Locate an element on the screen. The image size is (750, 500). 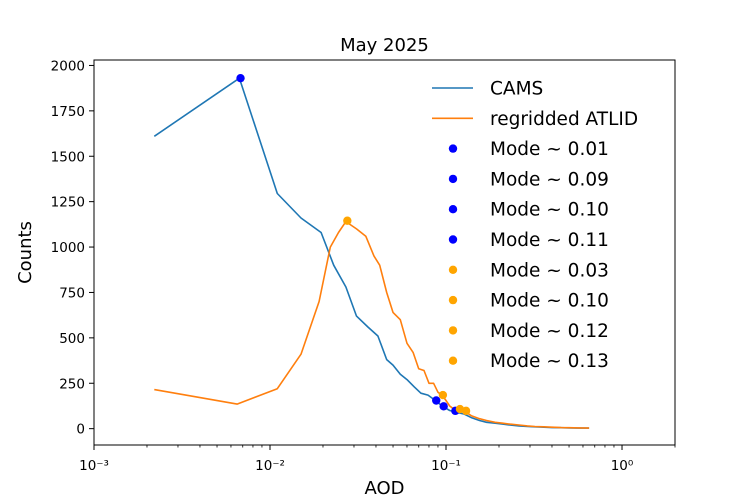
y-tick-label: 2000 is located at coordinates (68, 66).